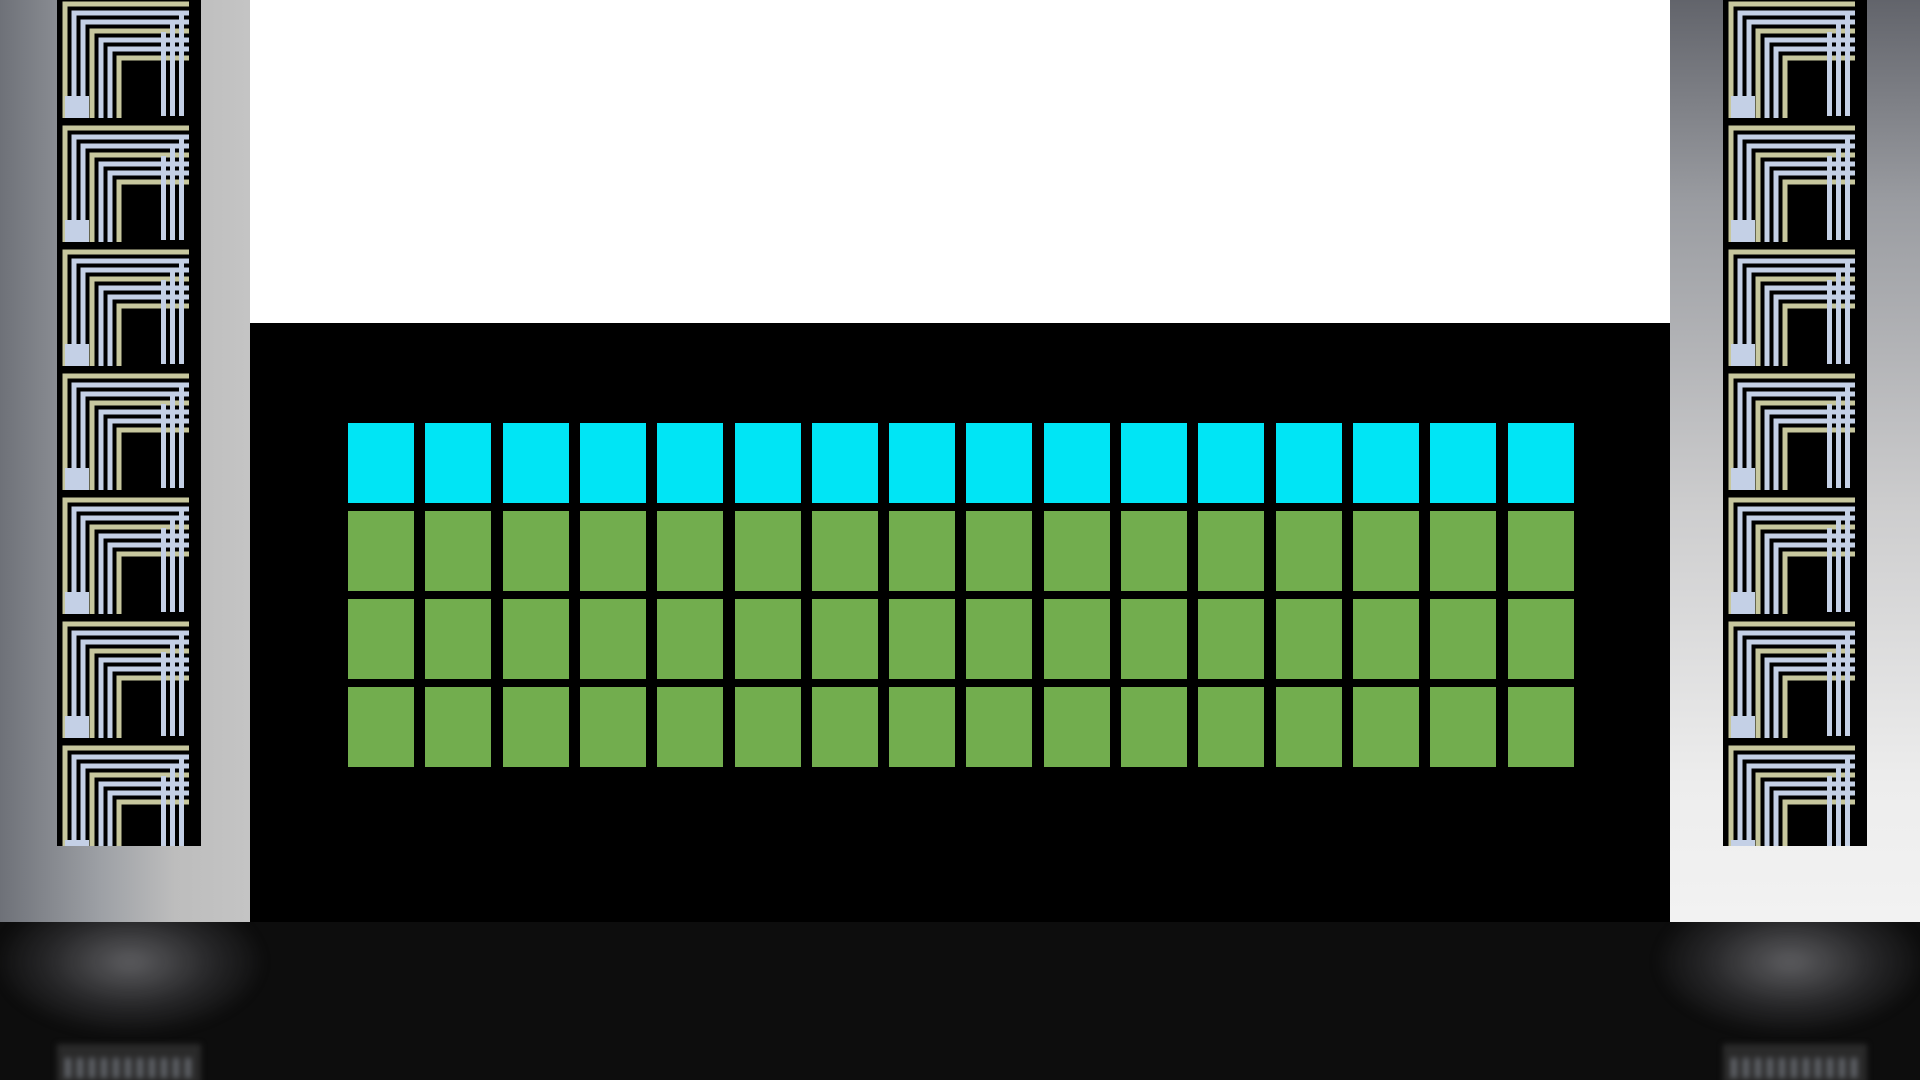 This screenshot has width=1920, height=1080. I want to click on right-pattern-column, so click(1795, 423).